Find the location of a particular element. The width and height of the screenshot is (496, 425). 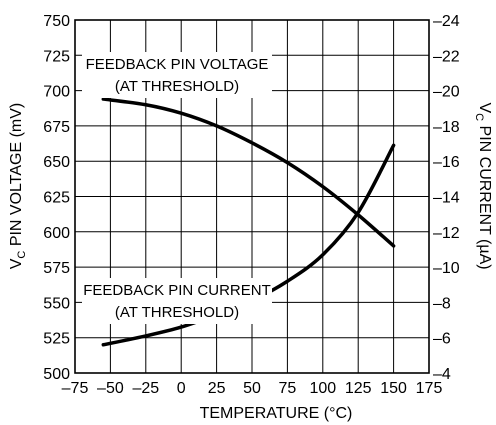

x-tick-label: 150 is located at coordinates (393, 388).